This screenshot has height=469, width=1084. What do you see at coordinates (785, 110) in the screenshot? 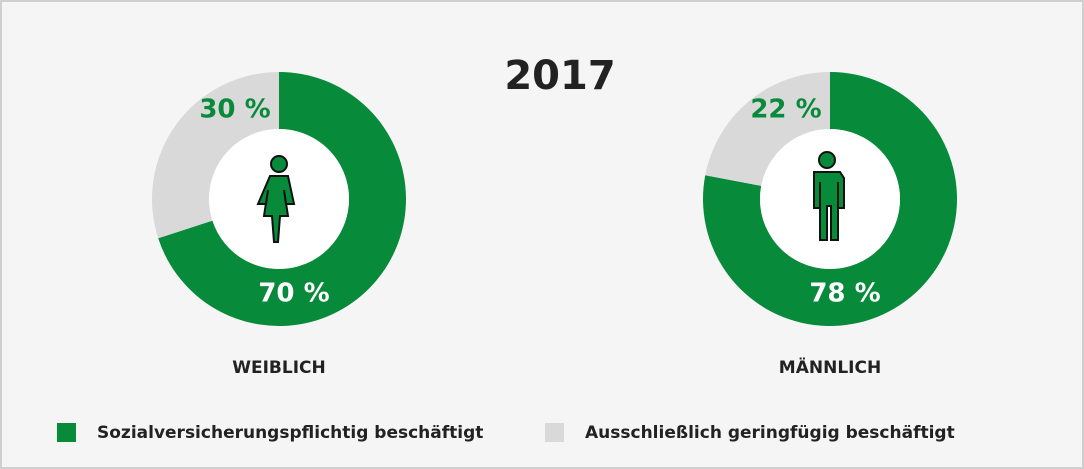
I see `value-label: 22 %` at bounding box center [785, 110].